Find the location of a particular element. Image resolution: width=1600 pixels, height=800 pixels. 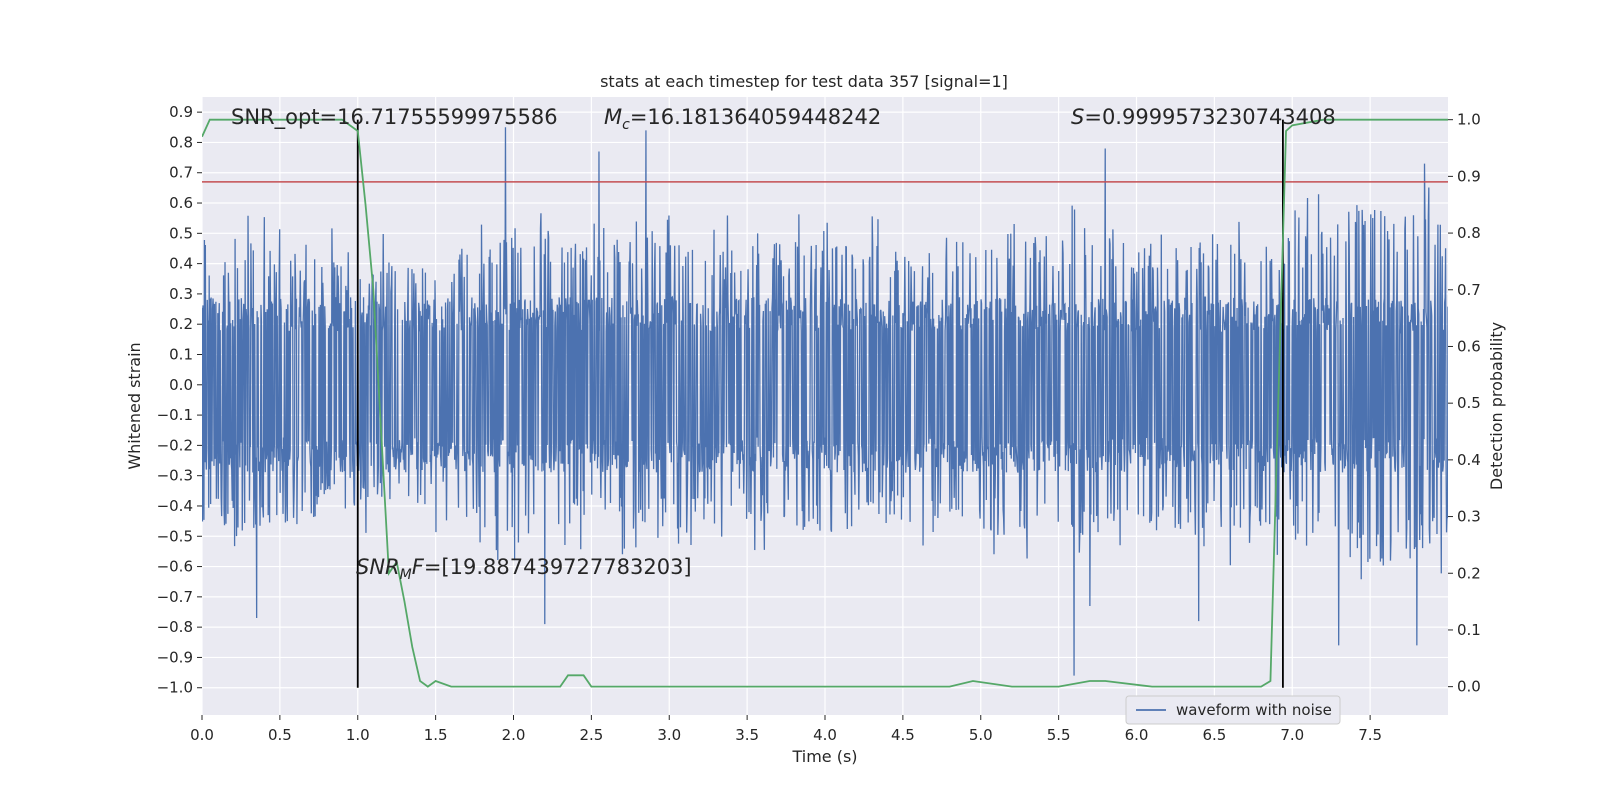

y2-tick-label: 0.3 is located at coordinates (1469, 517).